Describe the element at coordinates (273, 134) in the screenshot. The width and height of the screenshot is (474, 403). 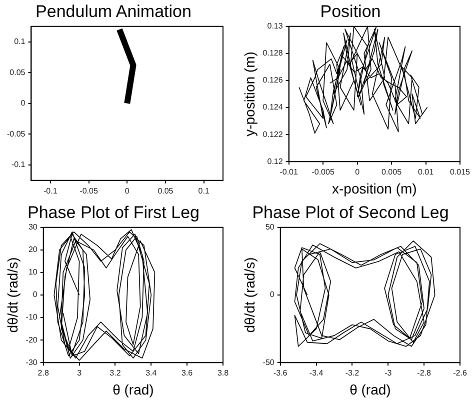
I see `y-tick-label: 0.122` at that location.